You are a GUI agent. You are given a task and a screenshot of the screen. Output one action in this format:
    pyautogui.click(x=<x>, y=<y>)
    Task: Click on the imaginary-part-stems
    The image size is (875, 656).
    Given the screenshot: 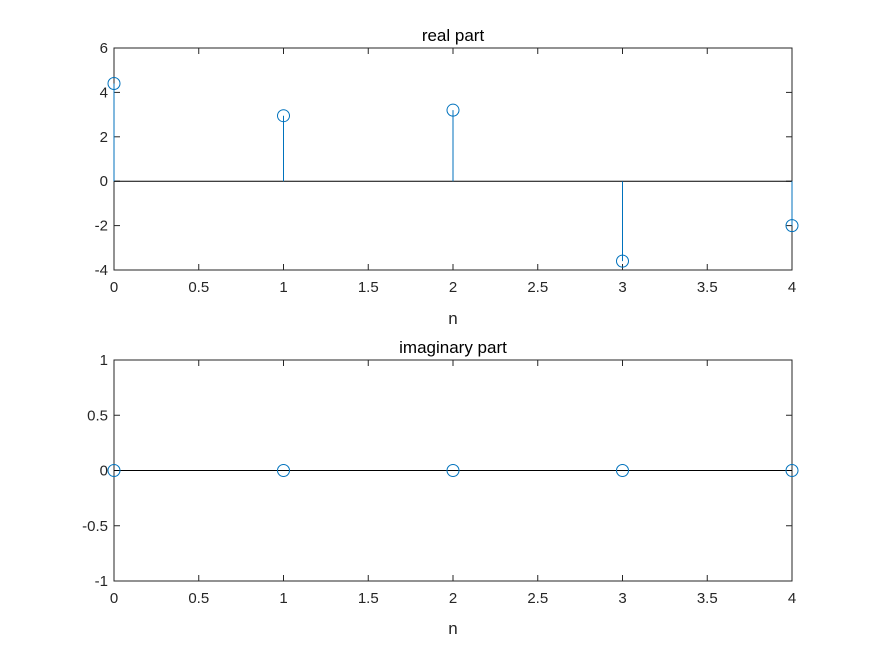 What is the action you would take?
    pyautogui.click(x=453, y=470)
    